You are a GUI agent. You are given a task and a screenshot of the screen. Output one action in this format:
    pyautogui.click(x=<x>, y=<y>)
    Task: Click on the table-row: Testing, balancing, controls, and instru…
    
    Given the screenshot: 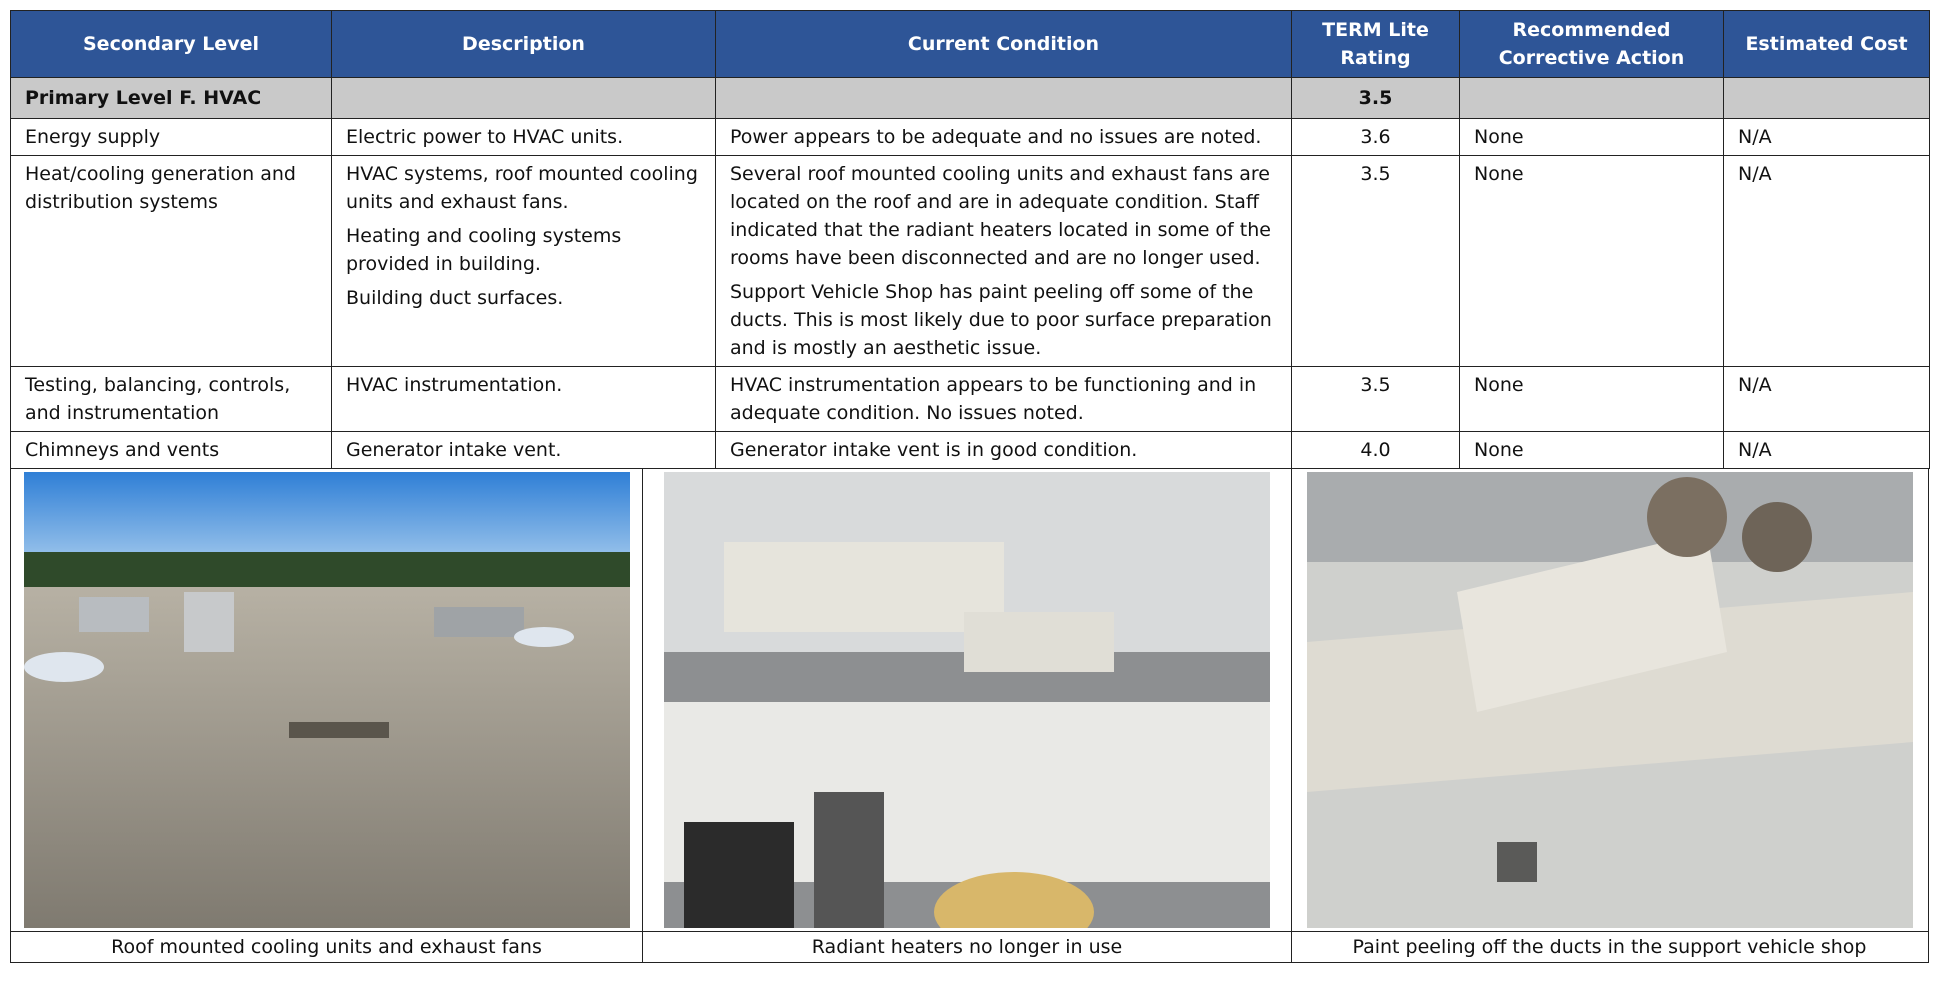 What is the action you would take?
    pyautogui.click(x=970, y=399)
    